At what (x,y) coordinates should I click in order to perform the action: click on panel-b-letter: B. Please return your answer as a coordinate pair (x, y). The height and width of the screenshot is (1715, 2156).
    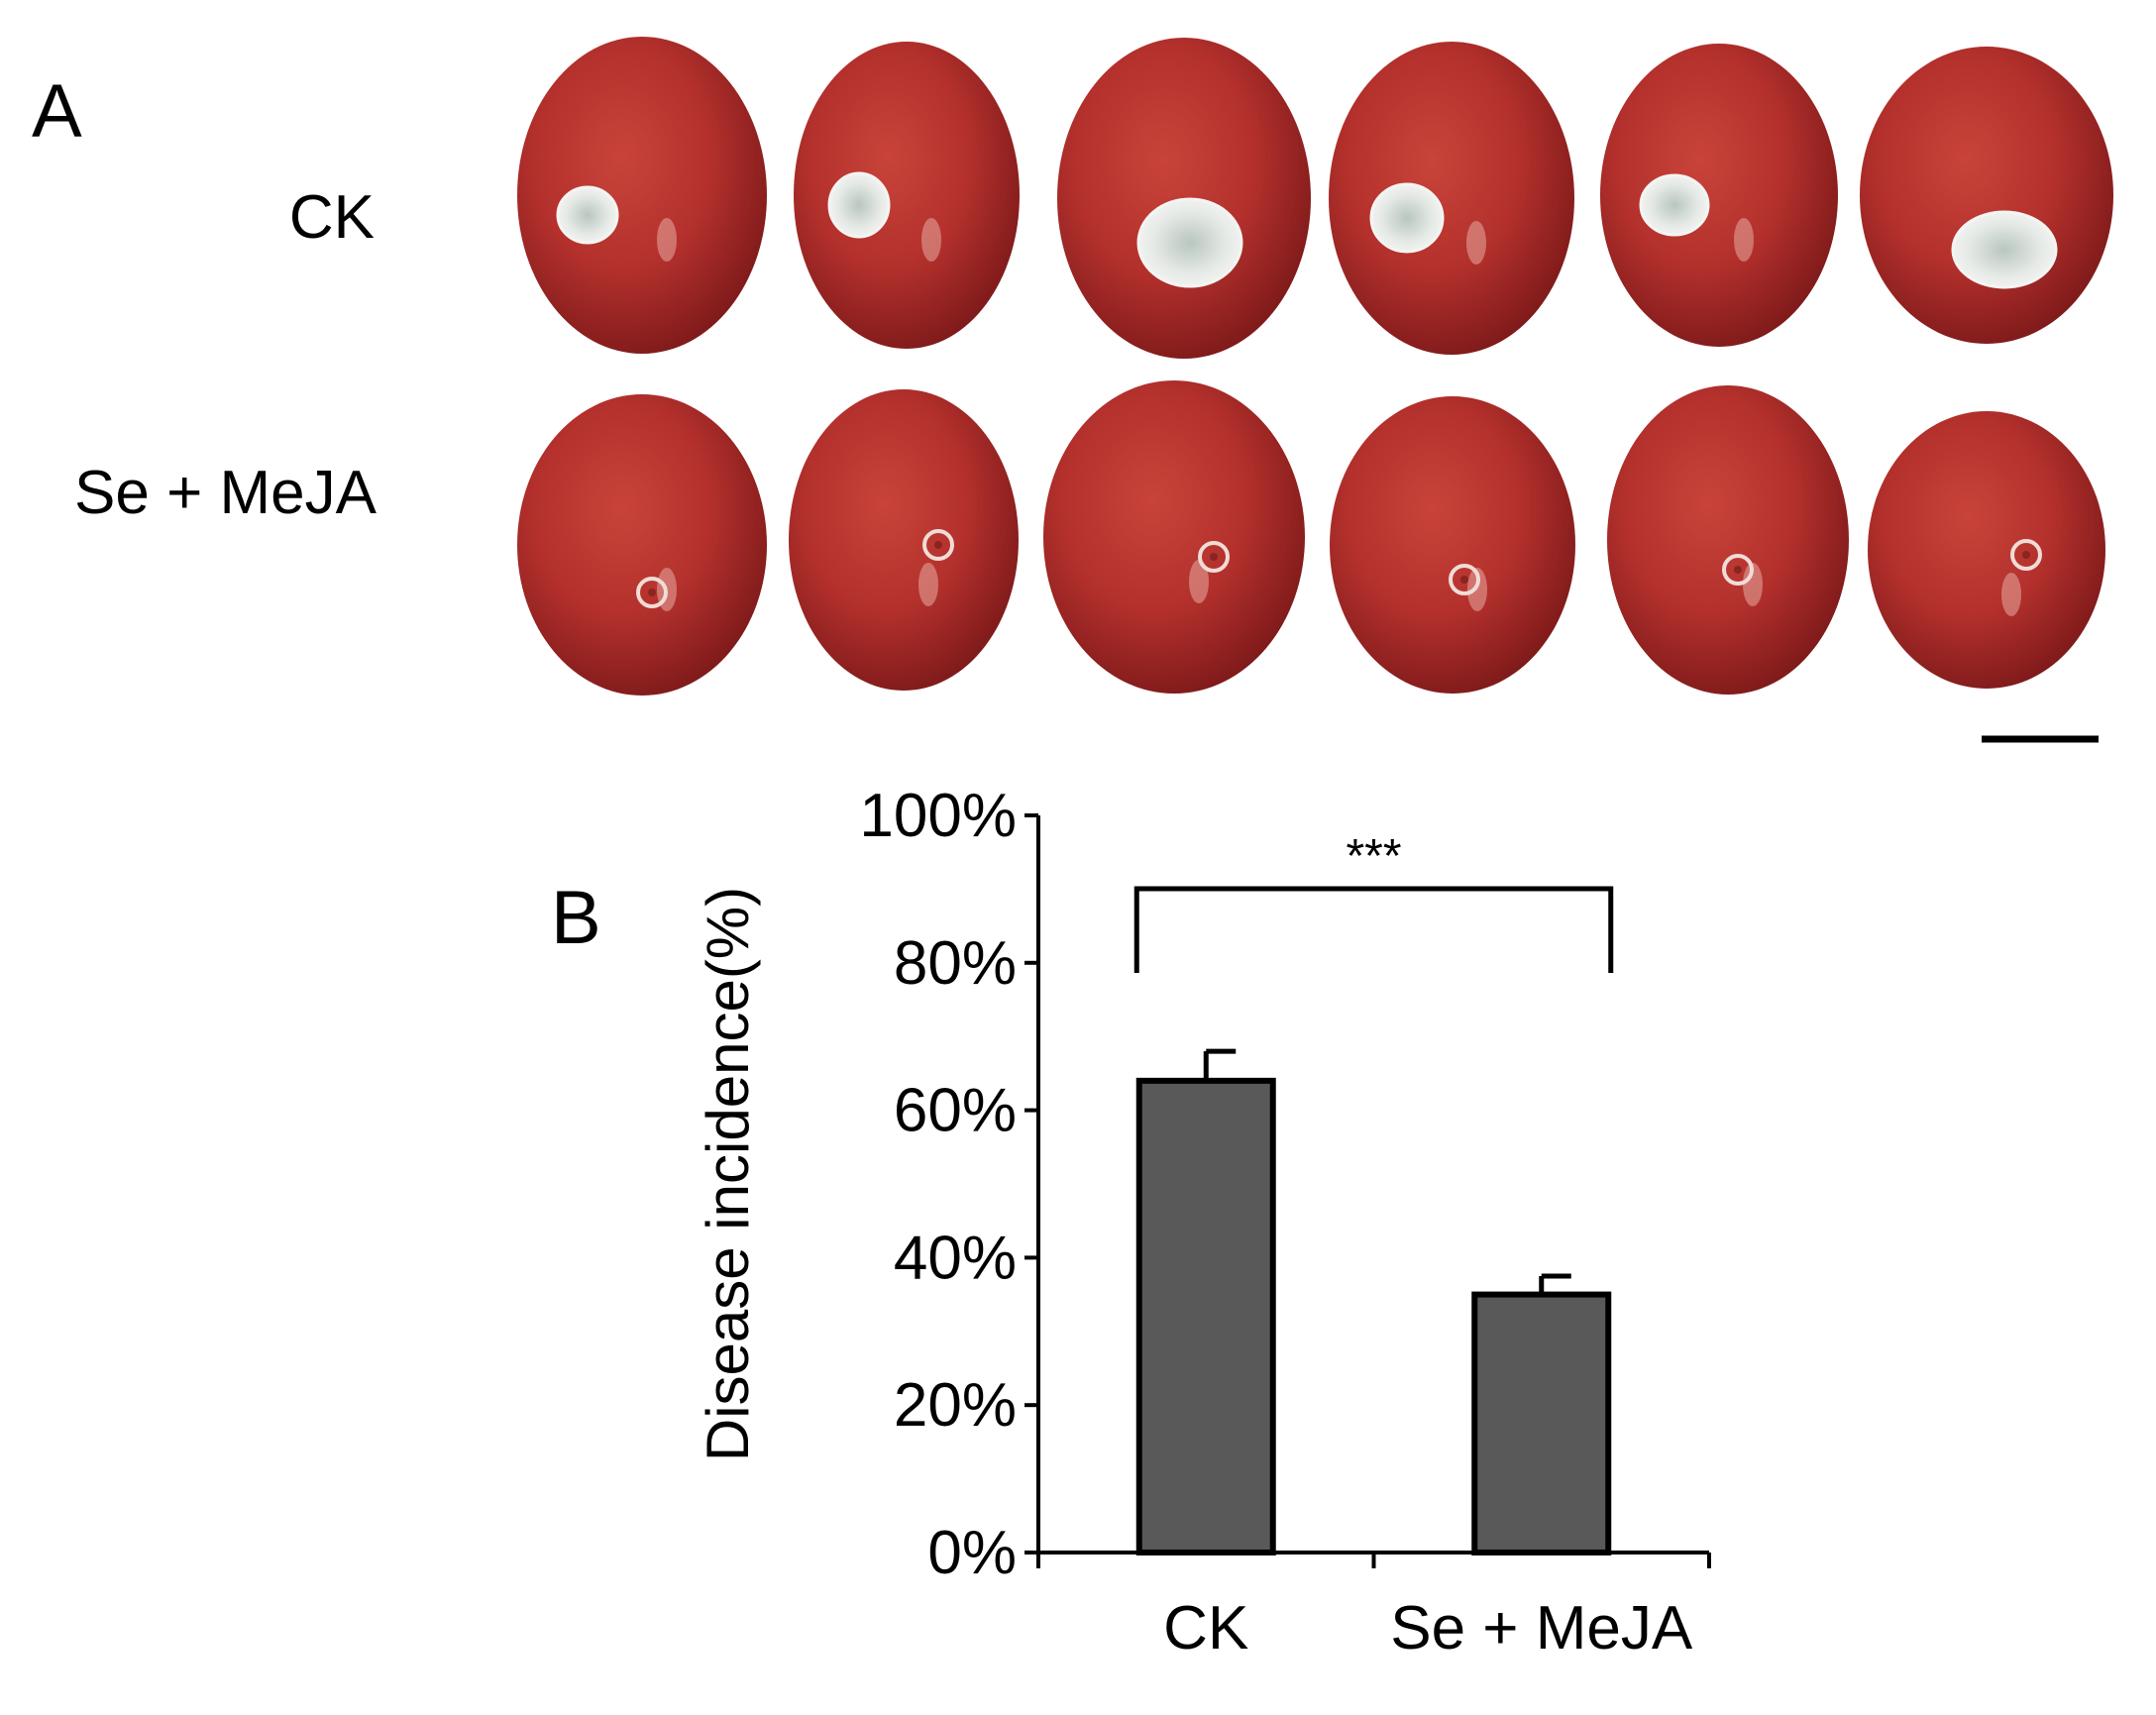
    Looking at the image, I should click on (576, 918).